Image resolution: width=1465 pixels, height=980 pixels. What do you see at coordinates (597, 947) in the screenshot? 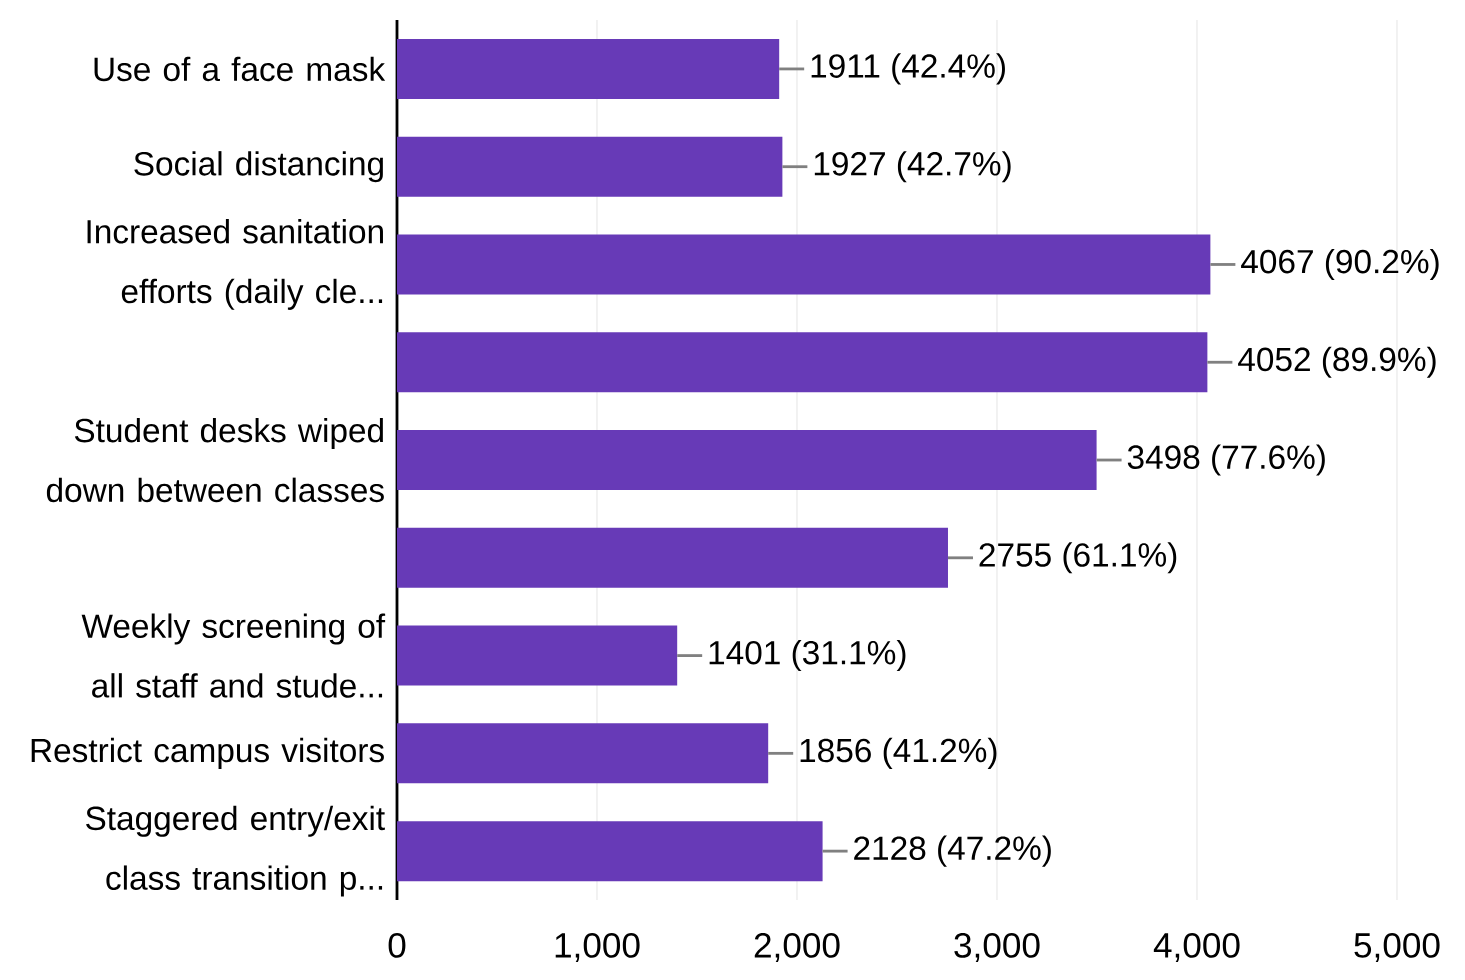
I see `x-tick-label: 1,000` at bounding box center [597, 947].